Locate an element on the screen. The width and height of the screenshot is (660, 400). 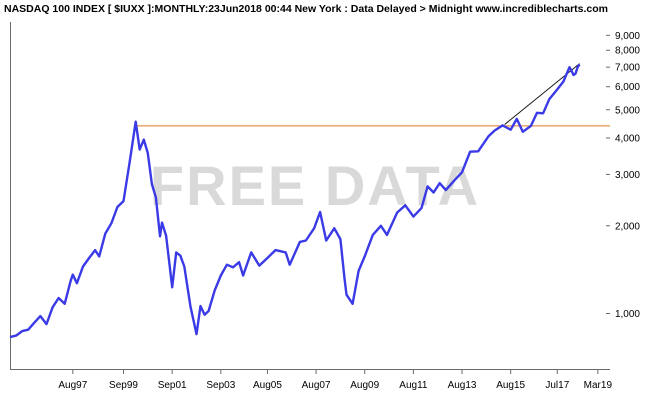
y-tick-label: 8,000 is located at coordinates (627, 51).